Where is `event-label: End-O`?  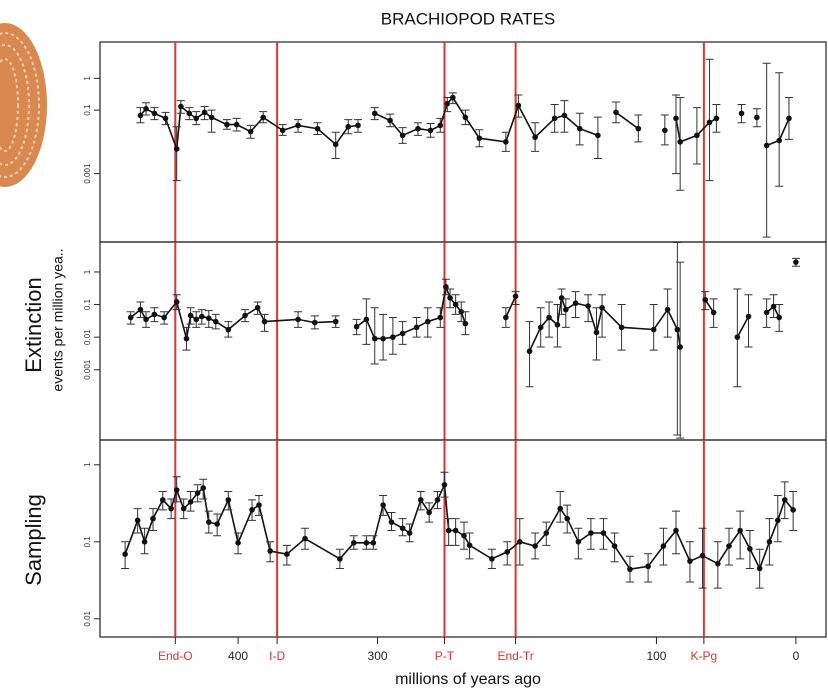
event-label: End-O is located at coordinates (175, 656).